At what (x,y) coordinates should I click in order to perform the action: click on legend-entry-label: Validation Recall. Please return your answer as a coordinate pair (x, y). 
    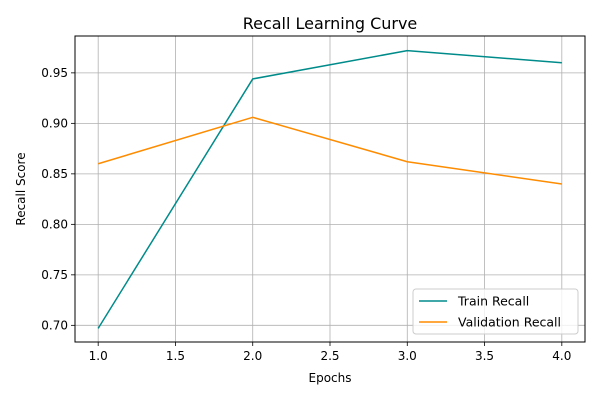
    Looking at the image, I should click on (509, 322).